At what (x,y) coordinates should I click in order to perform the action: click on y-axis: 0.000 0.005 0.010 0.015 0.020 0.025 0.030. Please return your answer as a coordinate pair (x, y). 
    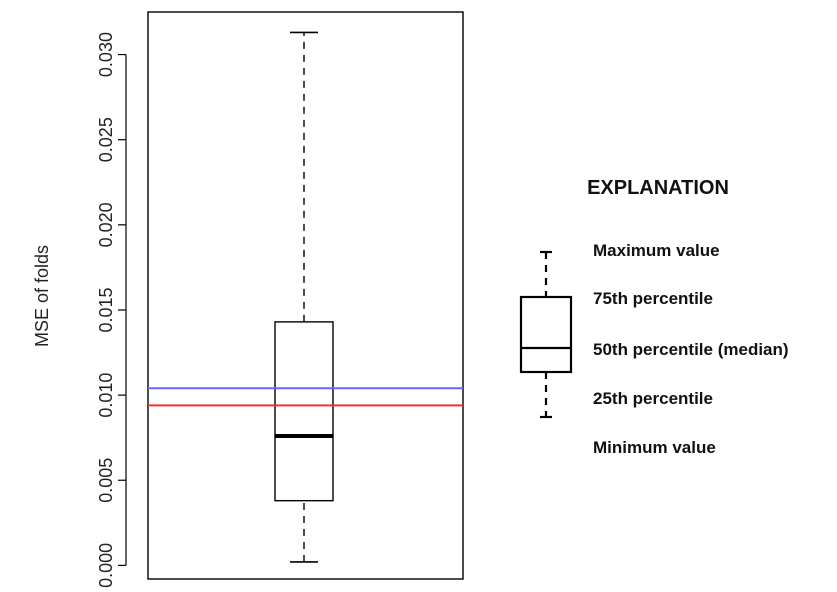
    Looking at the image, I should click on (111, 310).